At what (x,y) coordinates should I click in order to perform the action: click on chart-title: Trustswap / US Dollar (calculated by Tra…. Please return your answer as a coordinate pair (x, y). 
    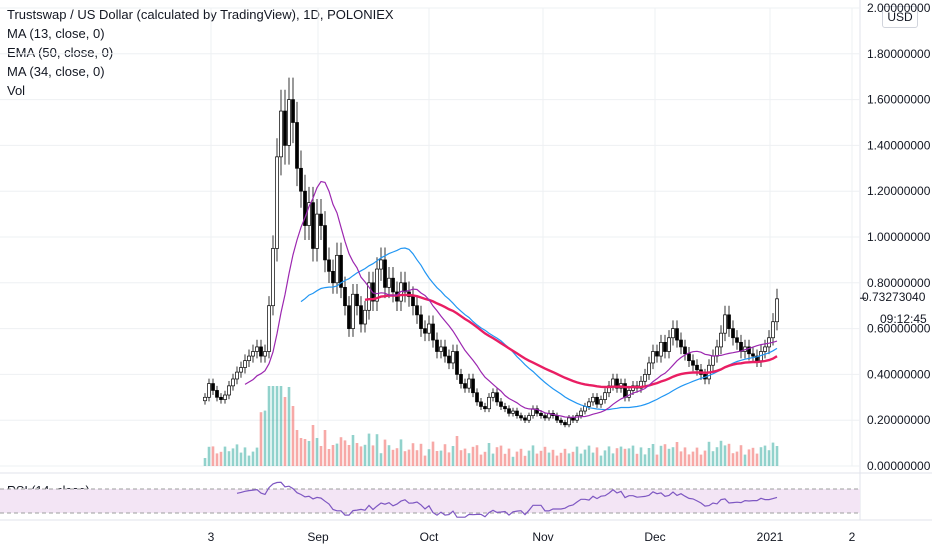
    Looking at the image, I should click on (200, 14).